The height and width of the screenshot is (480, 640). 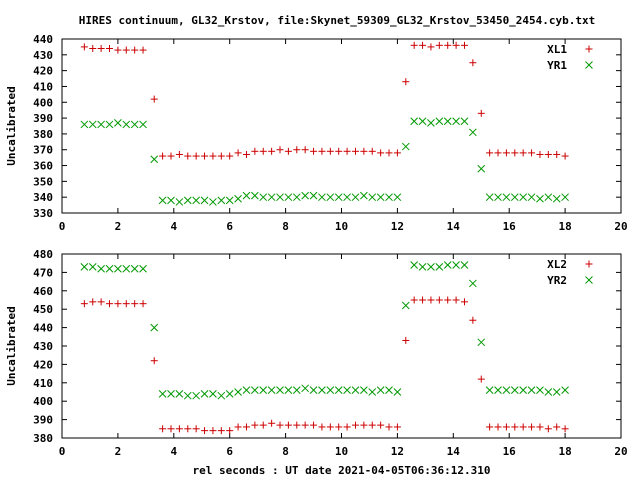 What do you see at coordinates (564, 226) in the screenshot?
I see `x-tick-label: 18` at bounding box center [564, 226].